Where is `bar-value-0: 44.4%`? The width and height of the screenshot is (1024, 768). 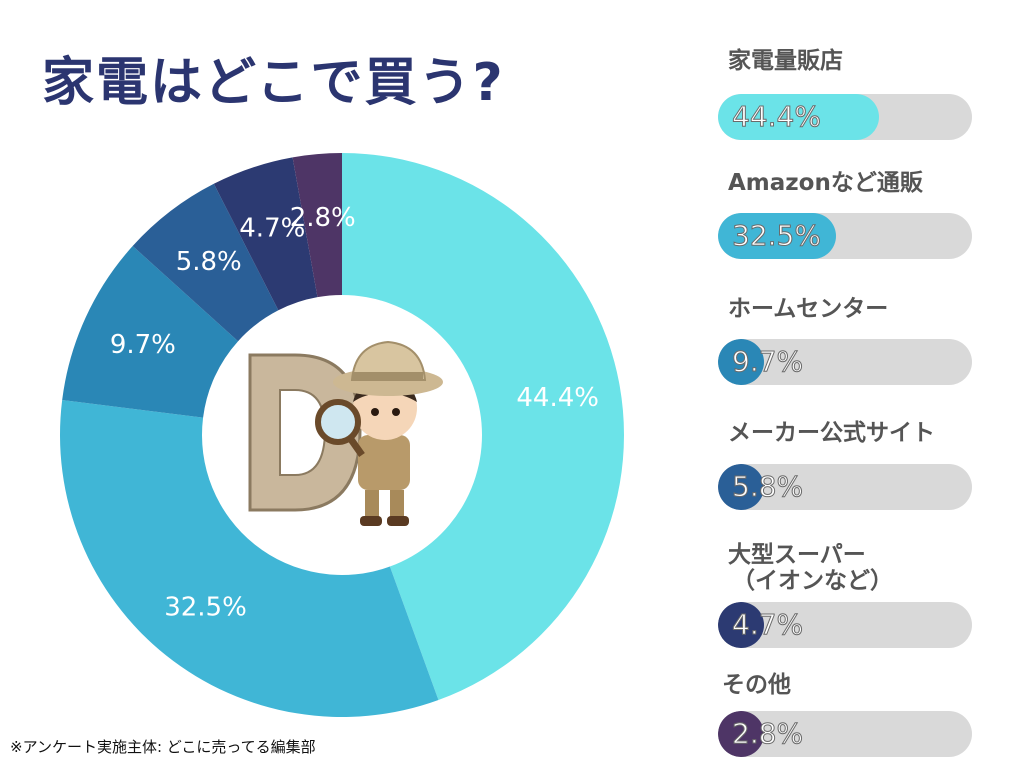 bar-value-0: 44.4% is located at coordinates (777, 117).